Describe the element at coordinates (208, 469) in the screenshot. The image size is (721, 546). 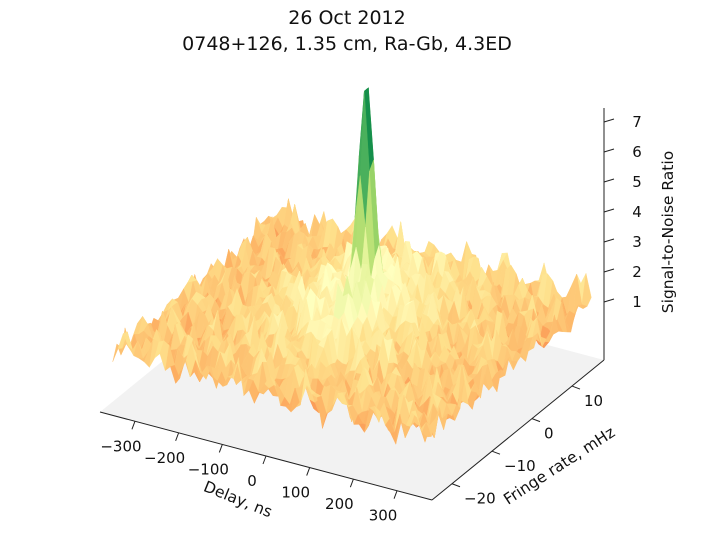
I see `x-tick-label: −100` at that location.